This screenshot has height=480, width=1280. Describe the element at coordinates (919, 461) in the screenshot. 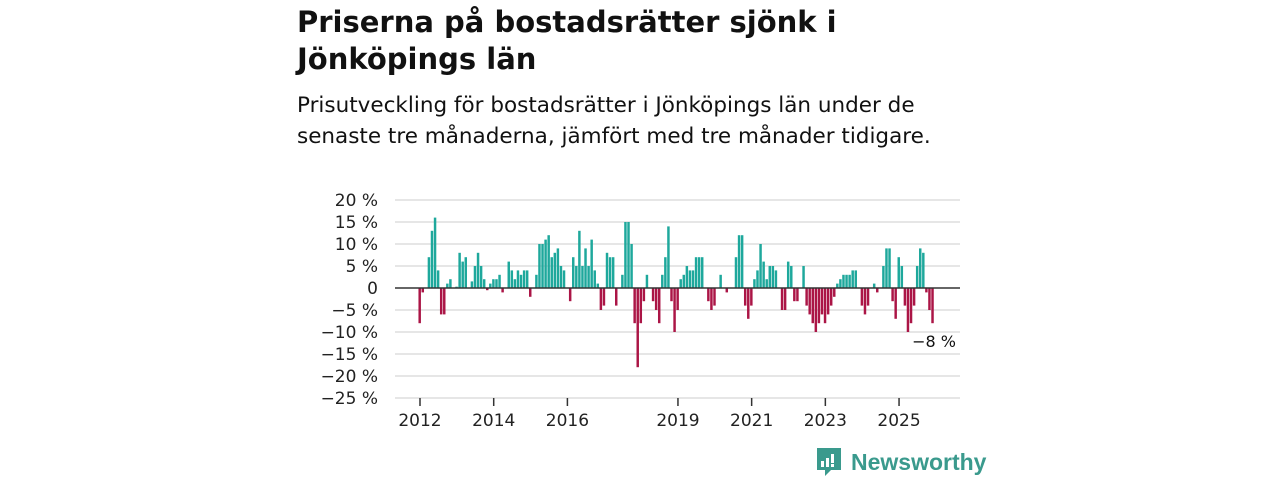

I see `brand-name: Newsworthy` at that location.